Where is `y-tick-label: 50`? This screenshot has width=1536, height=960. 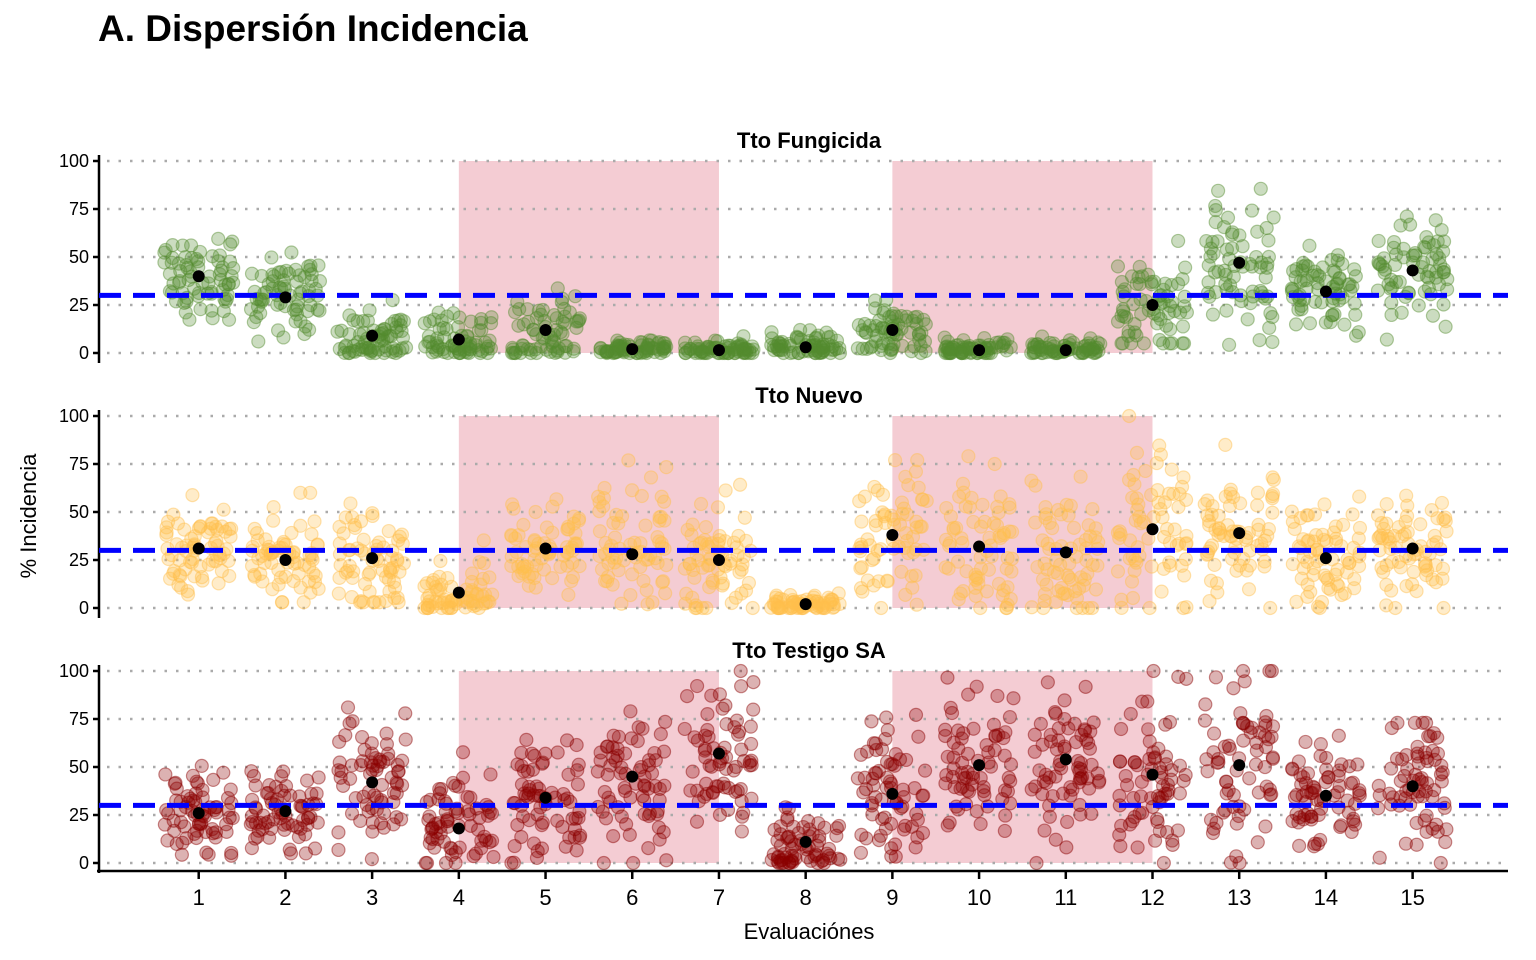
y-tick-label: 50 is located at coordinates (79, 512).